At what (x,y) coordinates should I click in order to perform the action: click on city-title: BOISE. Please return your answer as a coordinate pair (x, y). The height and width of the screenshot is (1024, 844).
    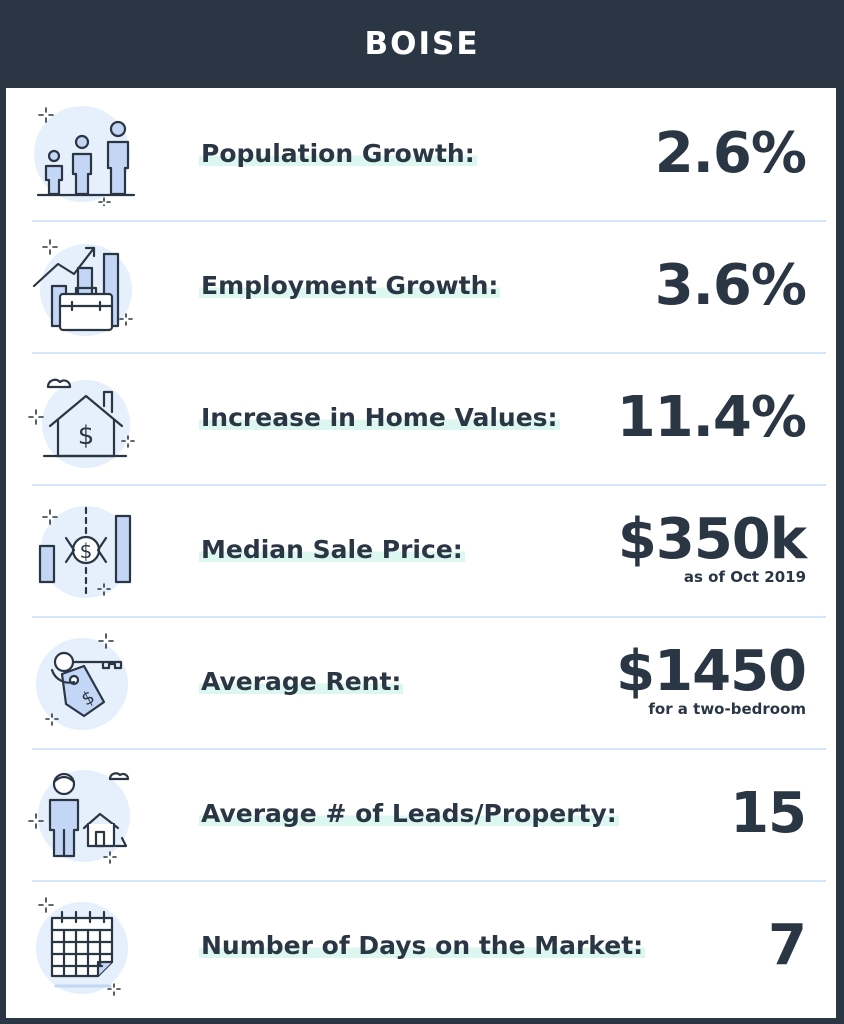
    Looking at the image, I should click on (422, 44).